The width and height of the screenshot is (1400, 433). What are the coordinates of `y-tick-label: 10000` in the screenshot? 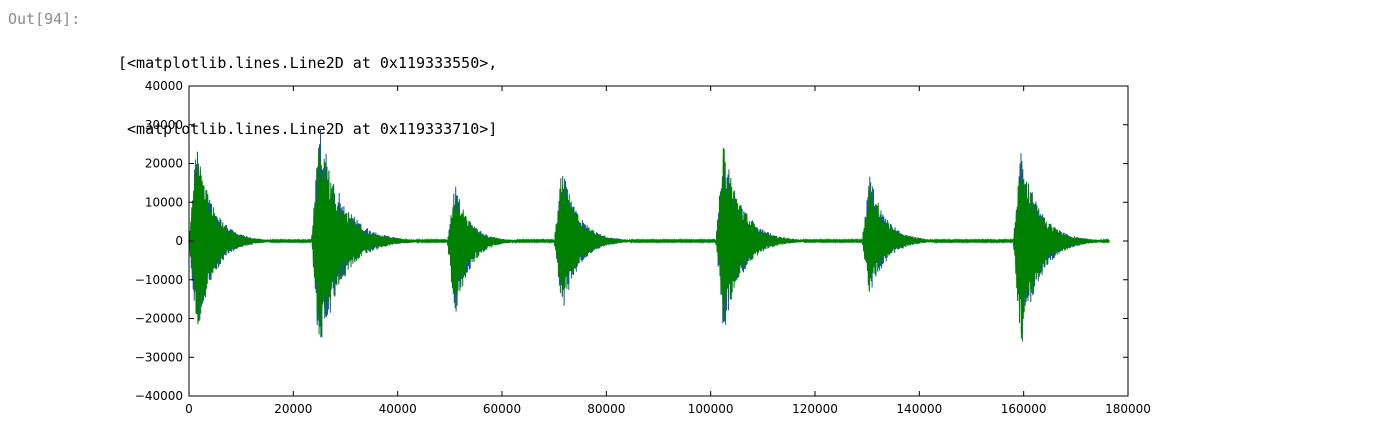 It's located at (164, 202).